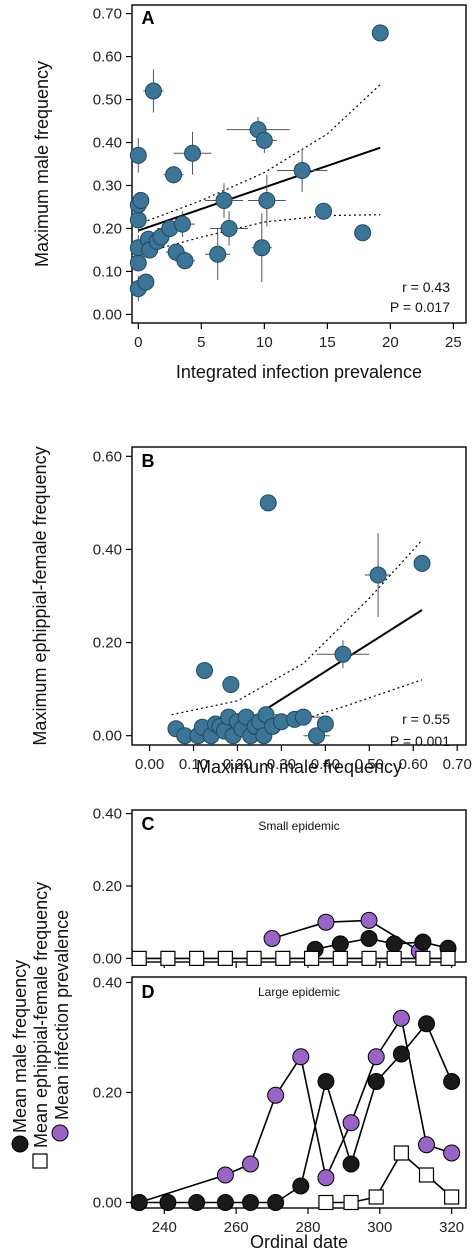  I want to click on panel-letter: C, so click(148, 824).